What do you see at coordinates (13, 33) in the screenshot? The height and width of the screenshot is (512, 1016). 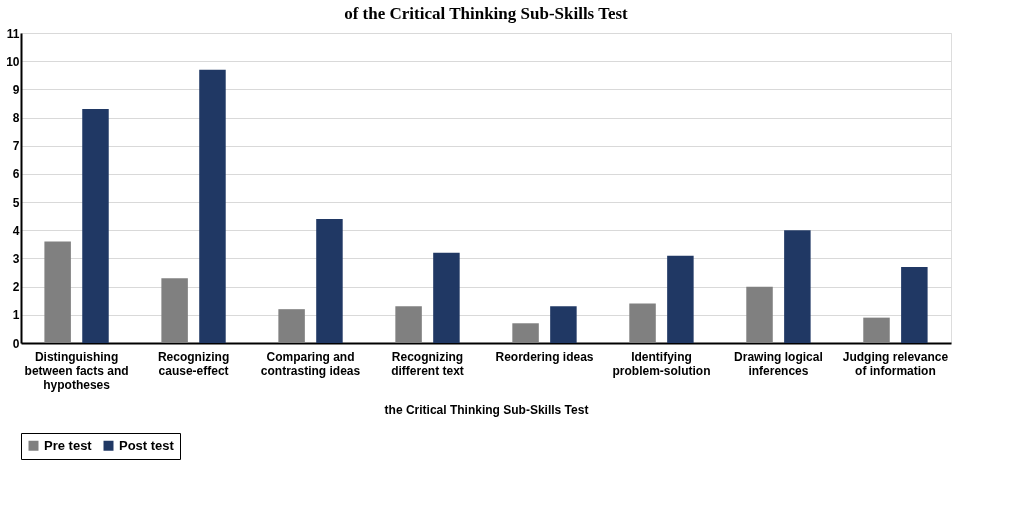 I see `y-tick-label: 11` at bounding box center [13, 33].